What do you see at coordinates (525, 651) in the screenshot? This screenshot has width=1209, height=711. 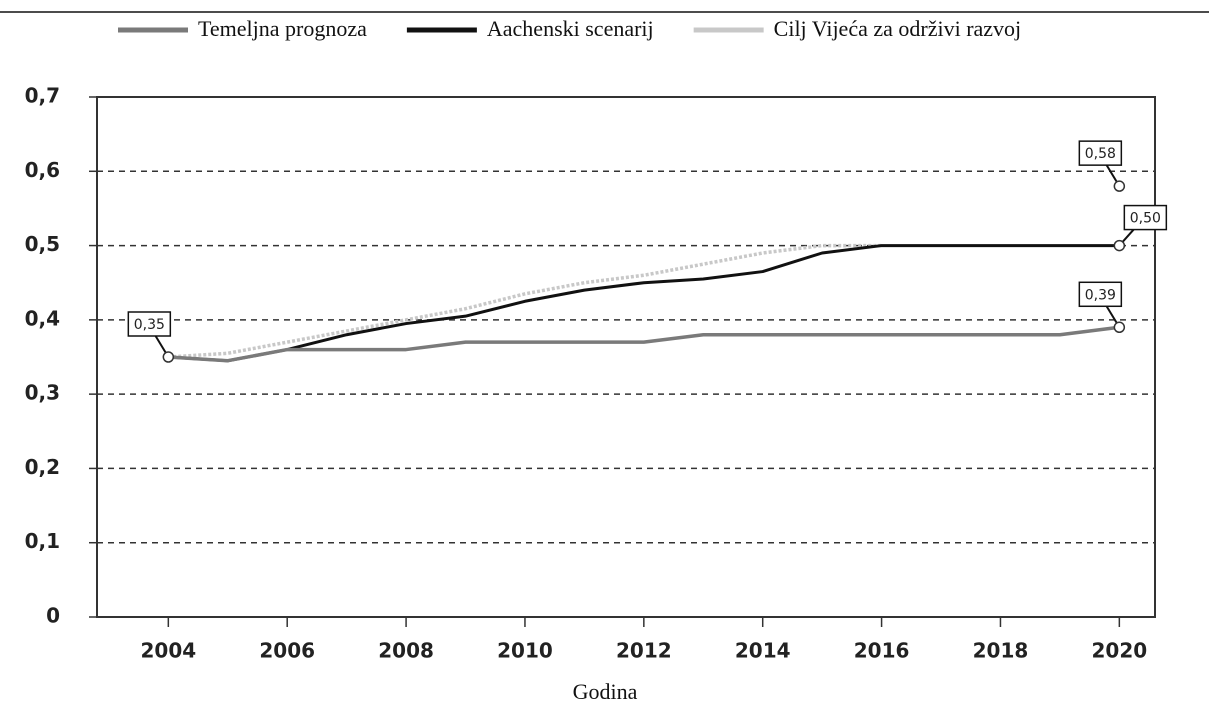 I see `x-tick-label: 2010` at bounding box center [525, 651].